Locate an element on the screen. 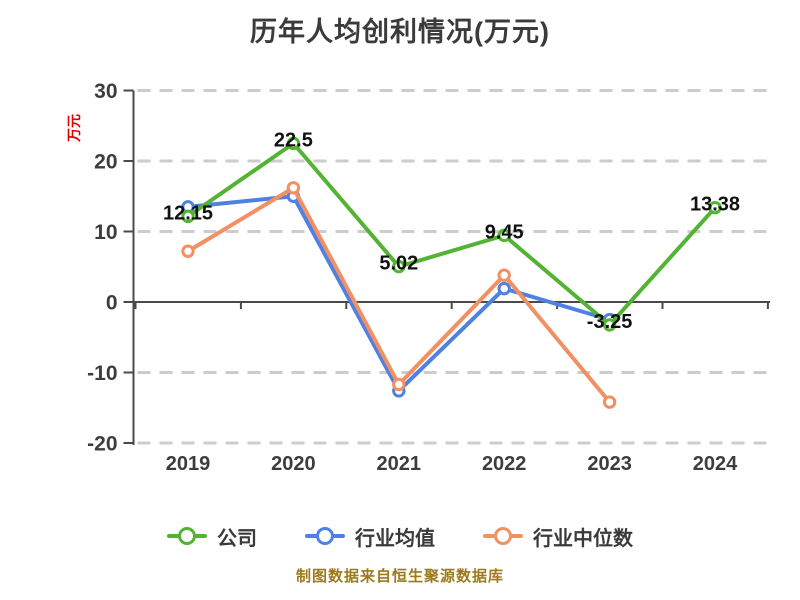 This screenshot has width=800, height=600. y-tick-label: -10 is located at coordinates (102, 373).